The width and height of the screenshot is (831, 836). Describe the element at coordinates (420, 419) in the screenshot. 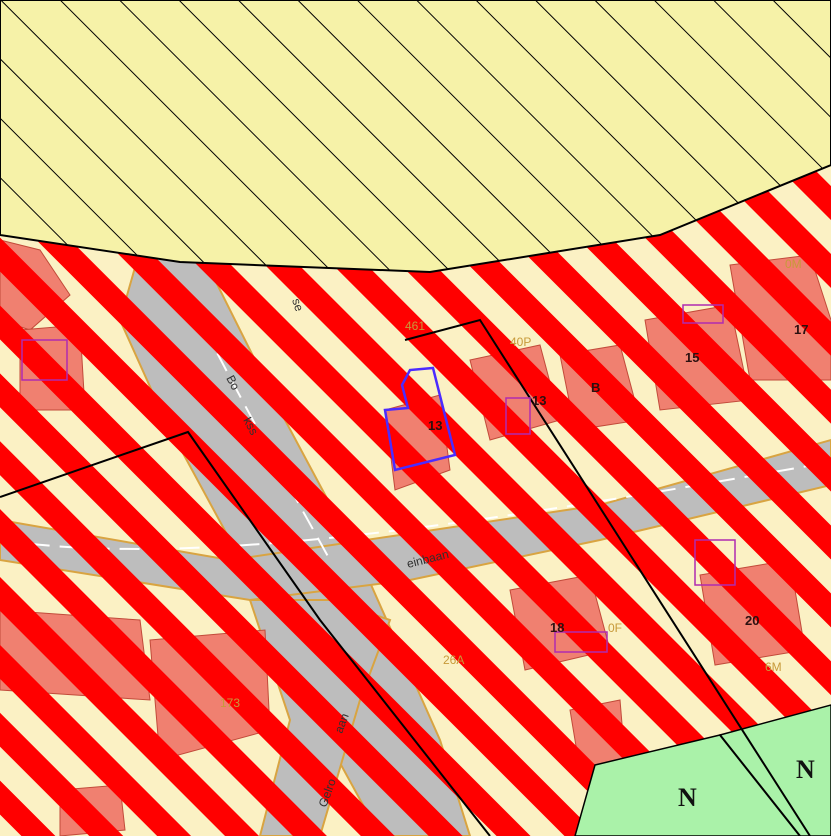

I see `selected-parcel-outline` at that location.